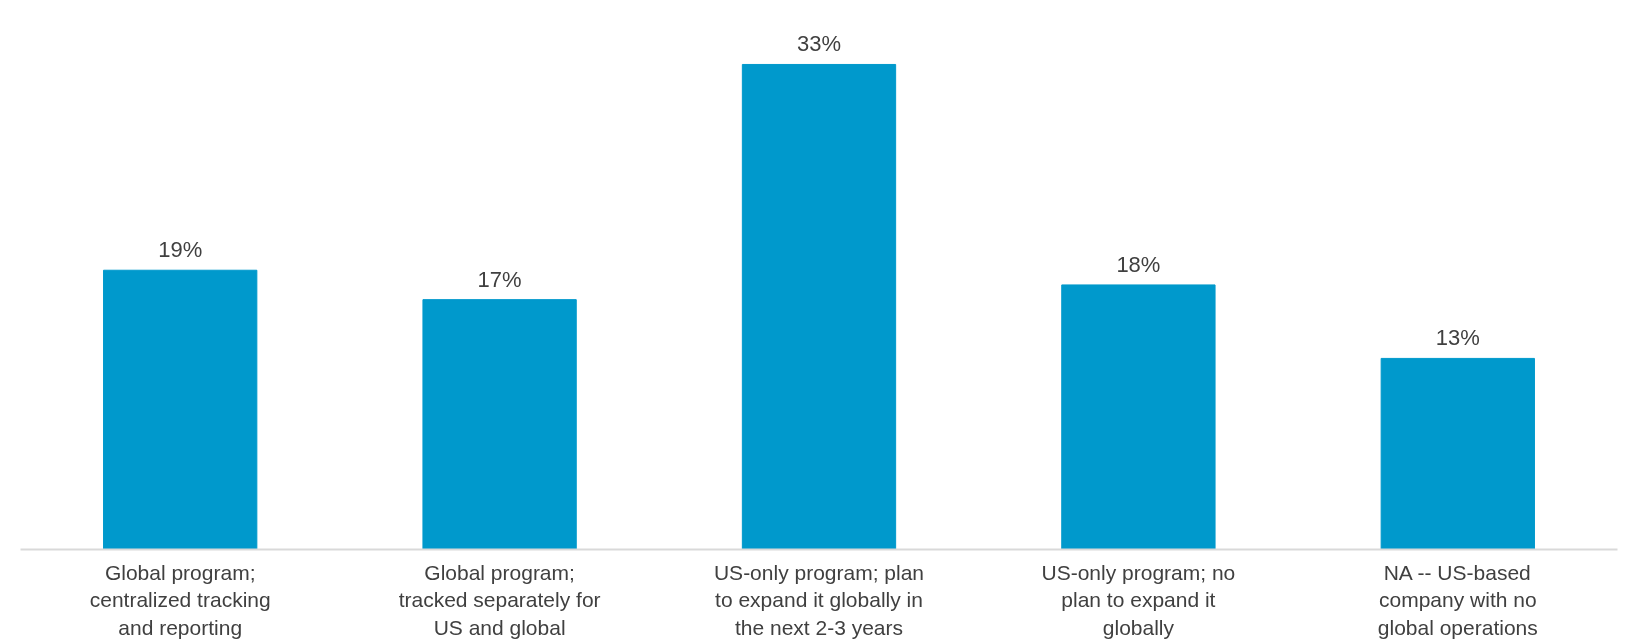 The height and width of the screenshot is (641, 1637). What do you see at coordinates (180, 250) in the screenshot?
I see `data-label: 19%` at bounding box center [180, 250].